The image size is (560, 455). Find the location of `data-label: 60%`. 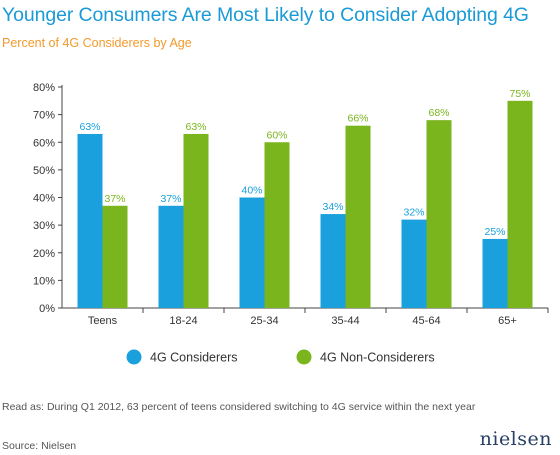

data-label: 60% is located at coordinates (276, 135).